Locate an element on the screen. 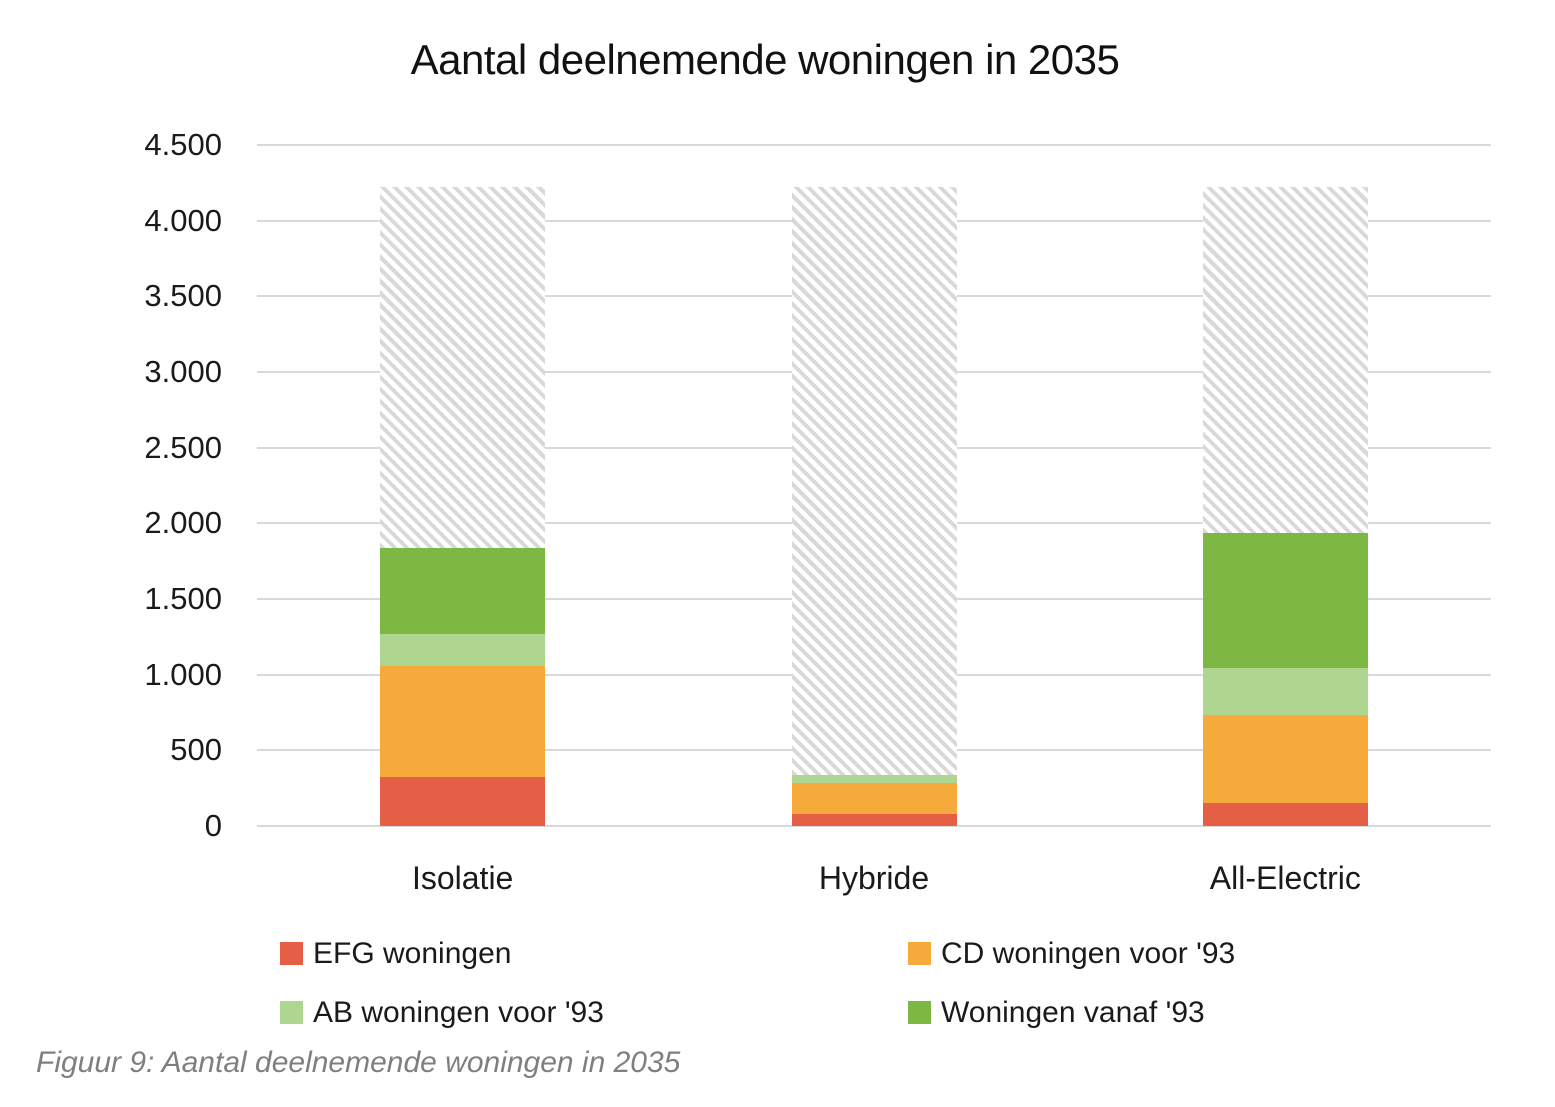 The width and height of the screenshot is (1555, 1107). chart-title: Aantal deelnemende woningen in 2035 is located at coordinates (765, 59).